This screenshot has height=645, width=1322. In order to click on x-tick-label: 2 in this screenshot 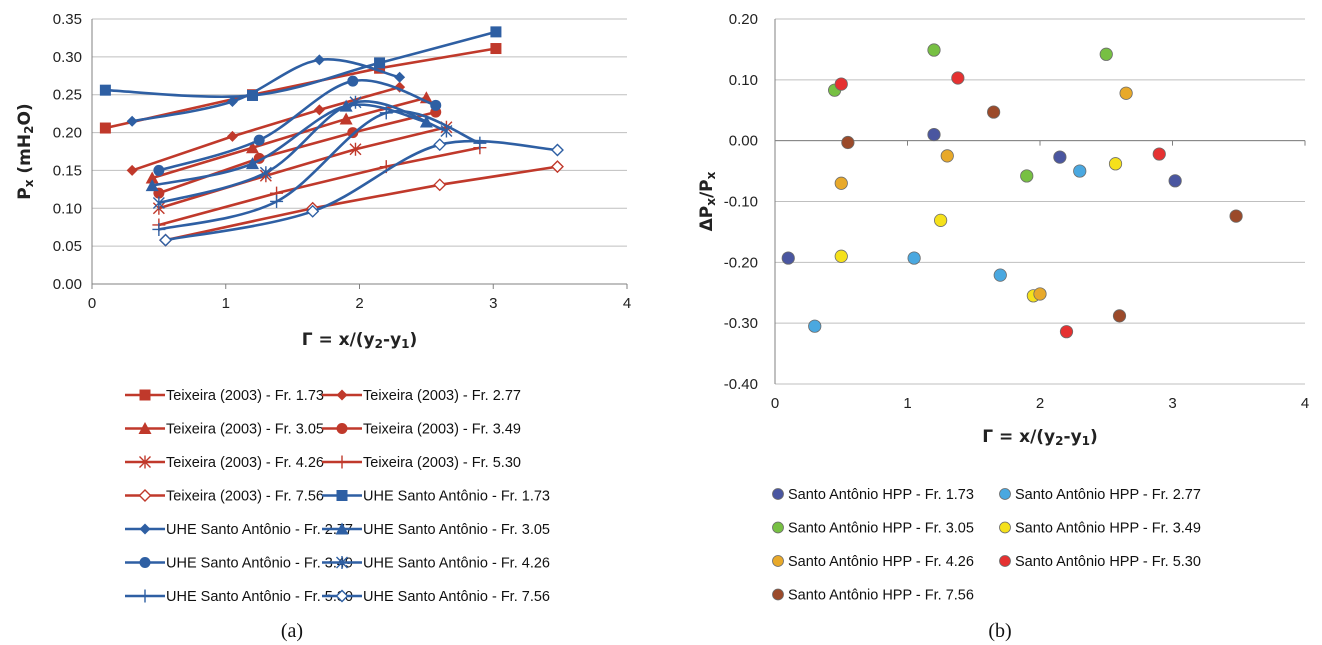, I will do `click(359, 303)`.